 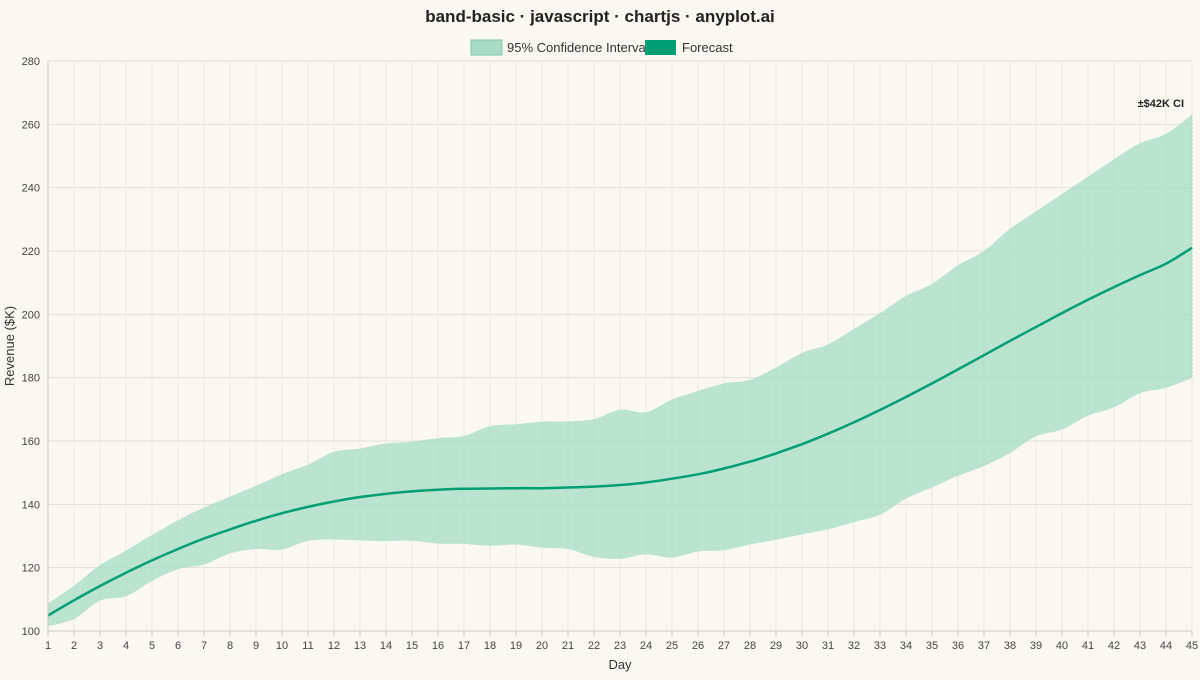 I want to click on x-tick-label: 8, so click(x=230, y=646).